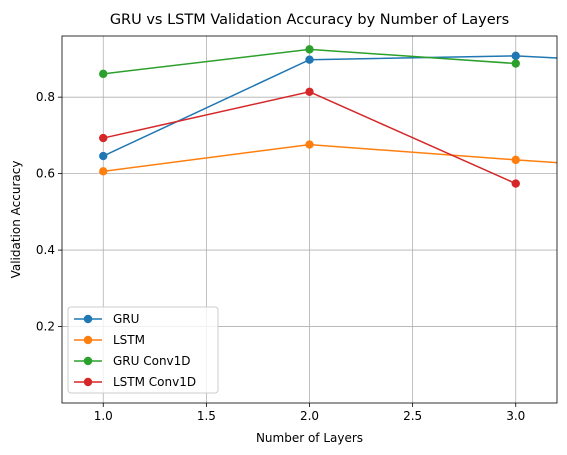 This screenshot has height=455, width=567. I want to click on legend-item-gru: GRU, so click(106, 319).